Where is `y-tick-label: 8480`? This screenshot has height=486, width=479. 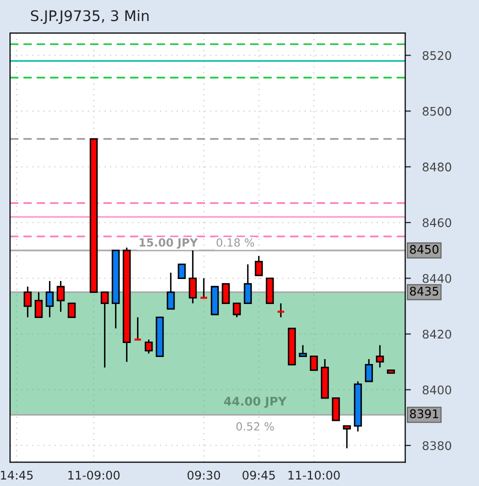
y-tick-label: 8480 is located at coordinates (437, 167).